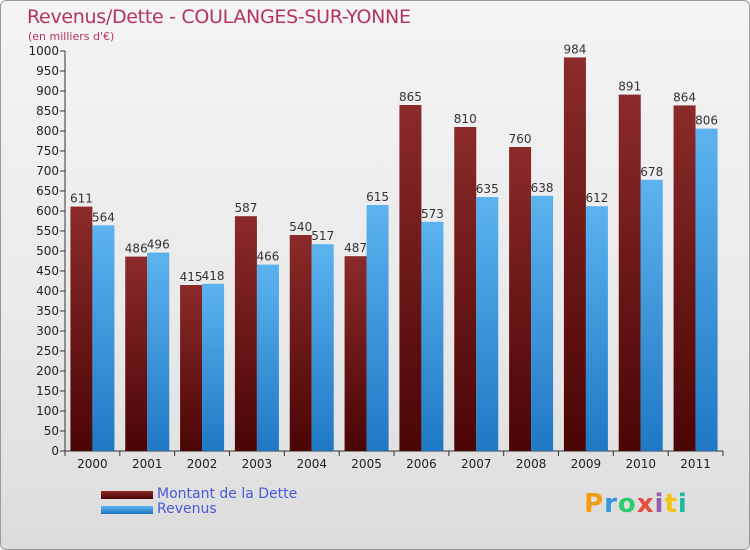  What do you see at coordinates (476, 464) in the screenshot?
I see `x-tick-label: 2007` at bounding box center [476, 464].